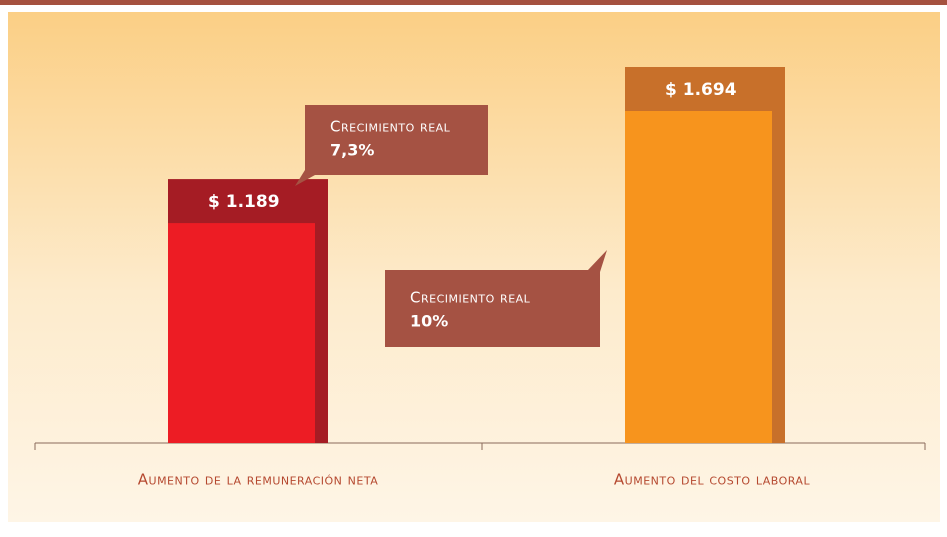 Image resolution: width=947 pixels, height=537 pixels. I want to click on x-tick-label: Aumento de la remuneración neta, so click(258, 480).